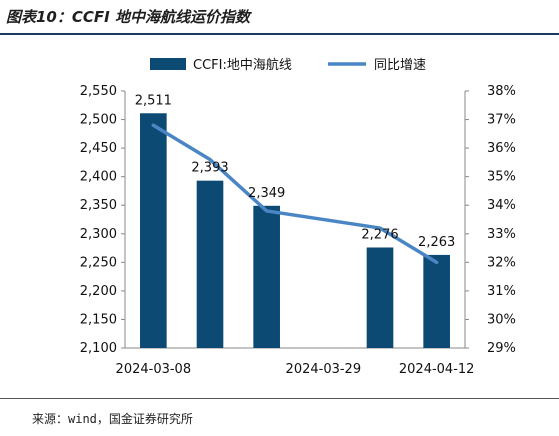  What do you see at coordinates (98, 91) in the screenshot?
I see `y-tick-label-left: 2,550` at bounding box center [98, 91].